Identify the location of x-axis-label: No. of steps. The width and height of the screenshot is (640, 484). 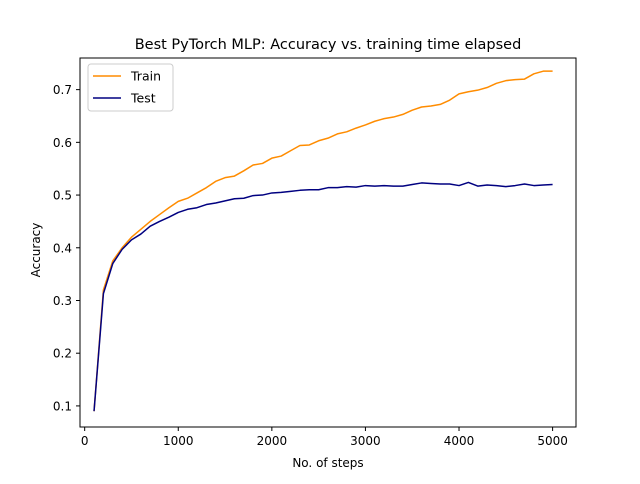
(327, 463).